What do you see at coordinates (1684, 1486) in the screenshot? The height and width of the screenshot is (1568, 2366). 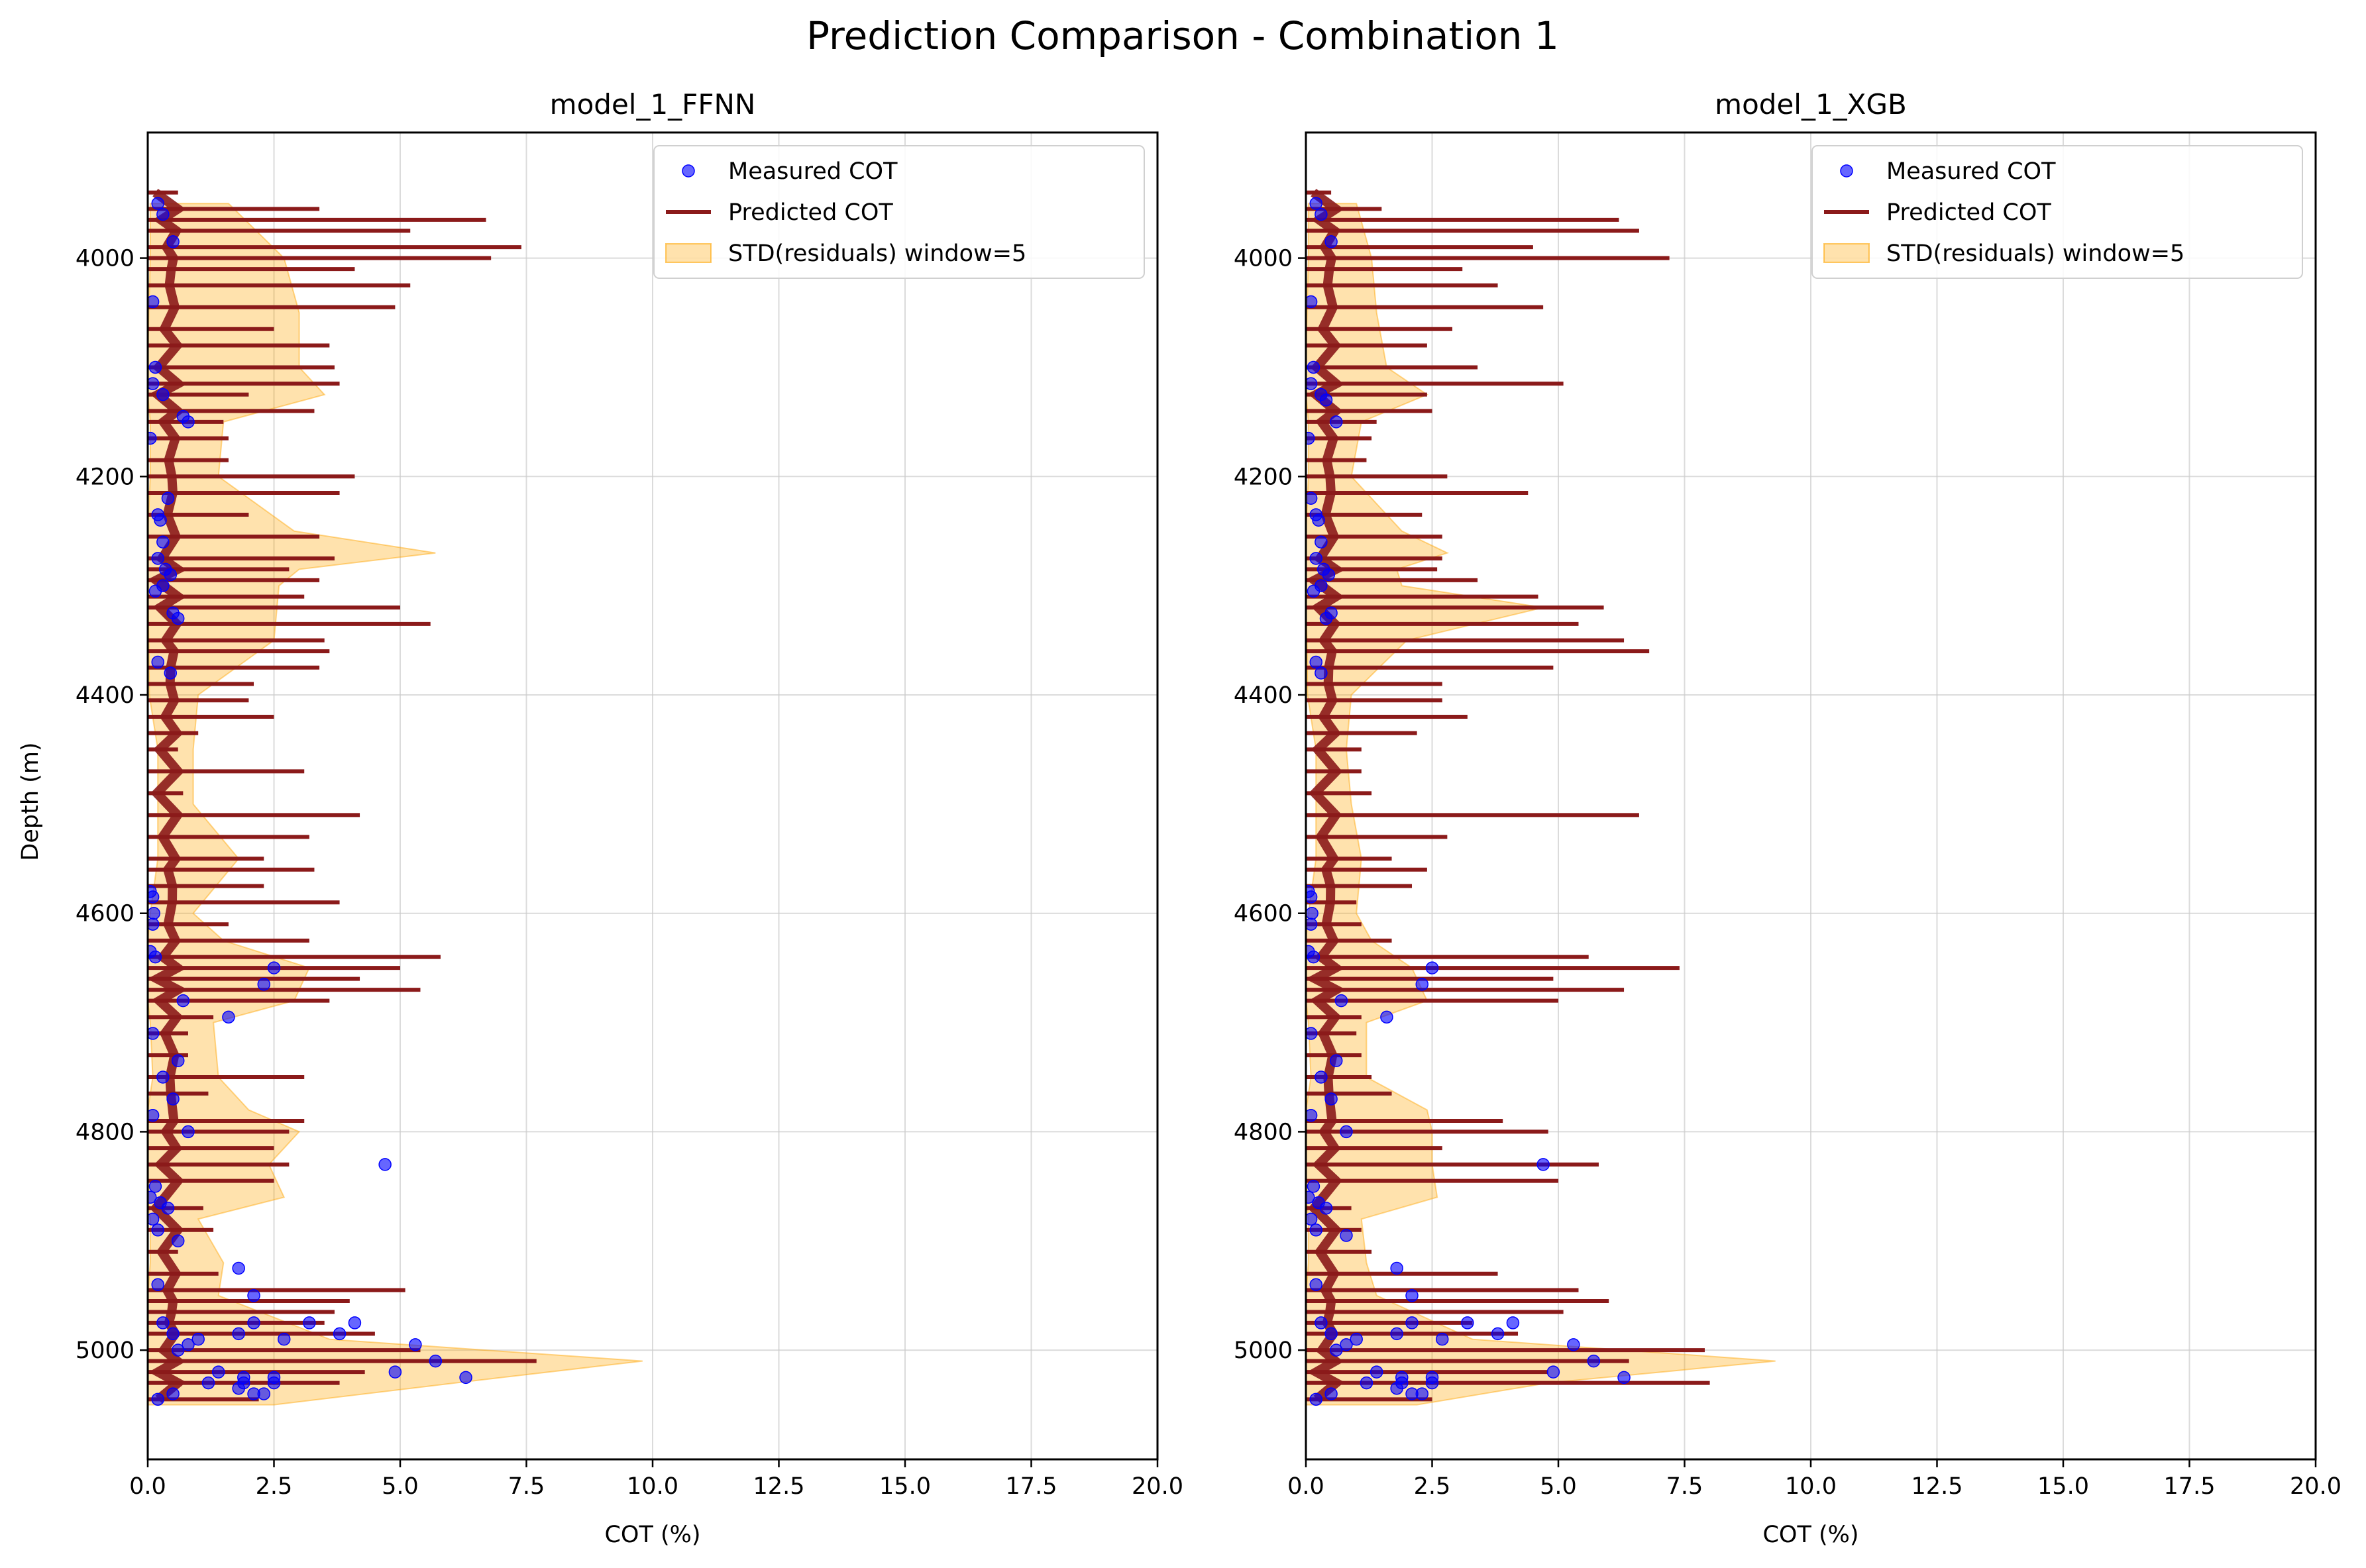 I see `x-tick-label: 7.5` at bounding box center [1684, 1486].